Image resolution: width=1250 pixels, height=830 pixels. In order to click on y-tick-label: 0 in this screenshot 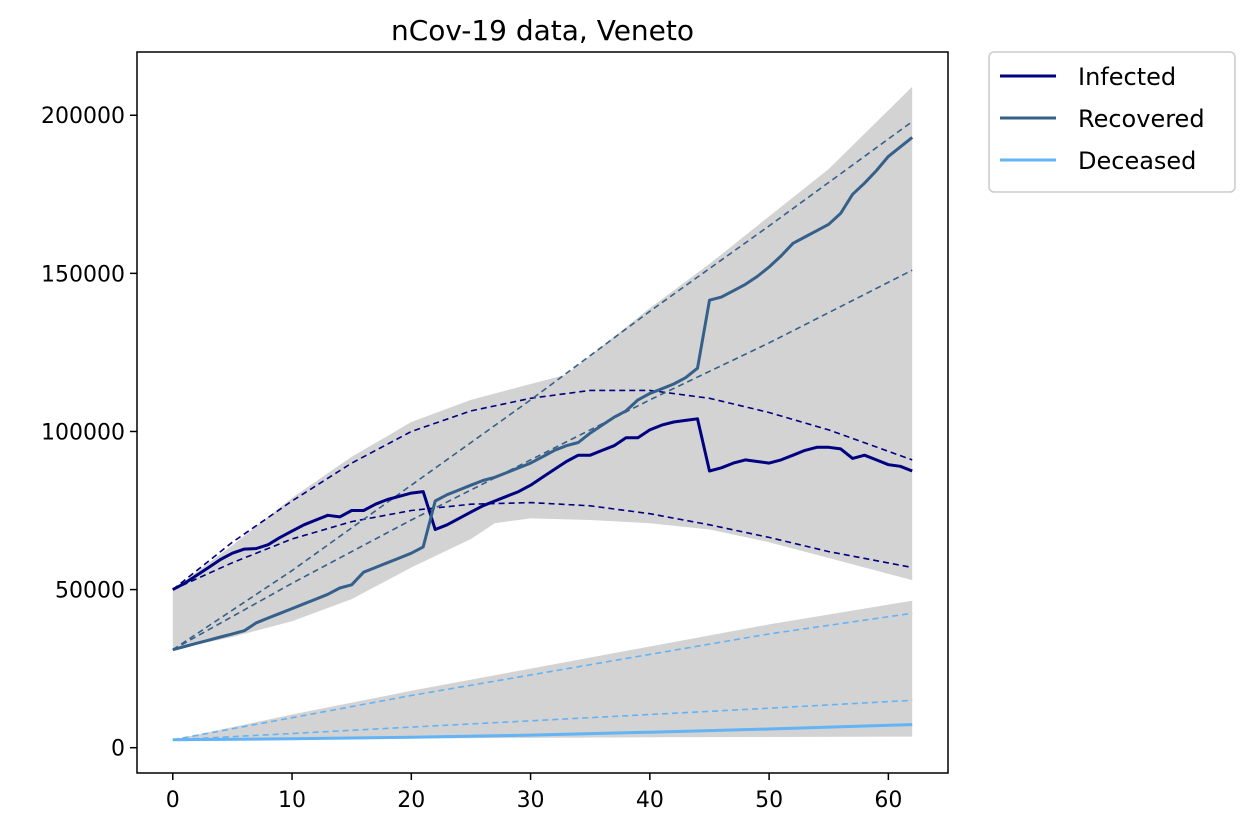, I will do `click(118, 749)`.